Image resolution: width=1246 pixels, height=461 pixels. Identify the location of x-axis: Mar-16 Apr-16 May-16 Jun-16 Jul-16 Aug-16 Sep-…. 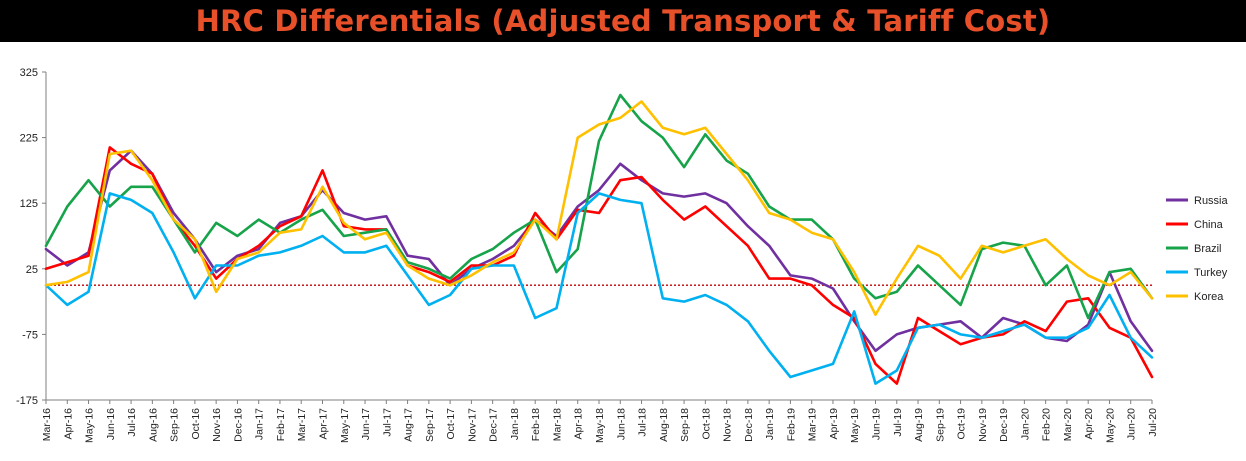
(600, 421).